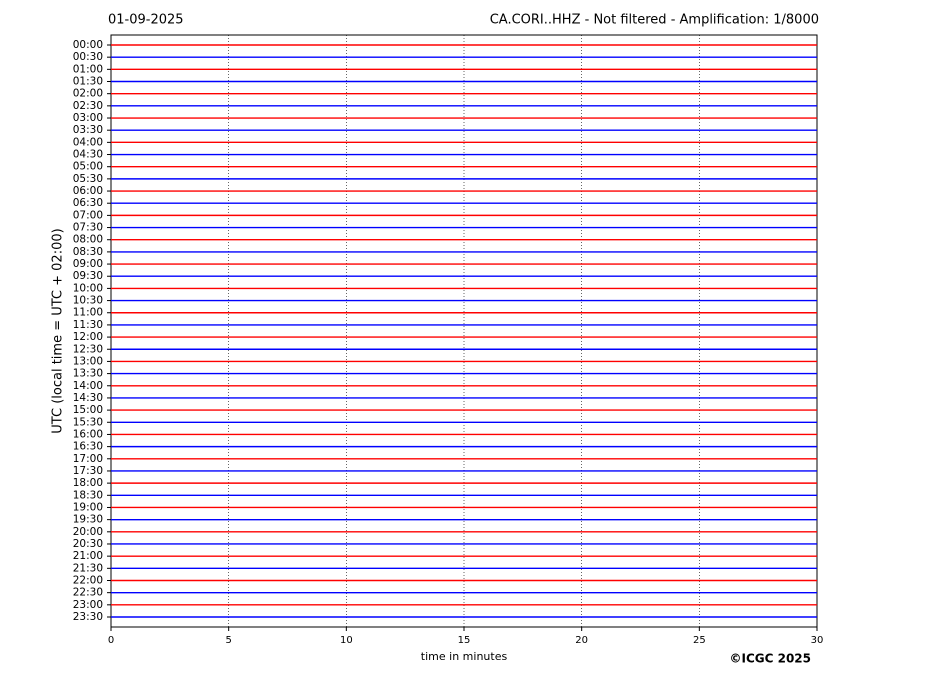 The width and height of the screenshot is (927, 696). What do you see at coordinates (88, 155) in the screenshot?
I see `y-tick-label: 04:30` at bounding box center [88, 155].